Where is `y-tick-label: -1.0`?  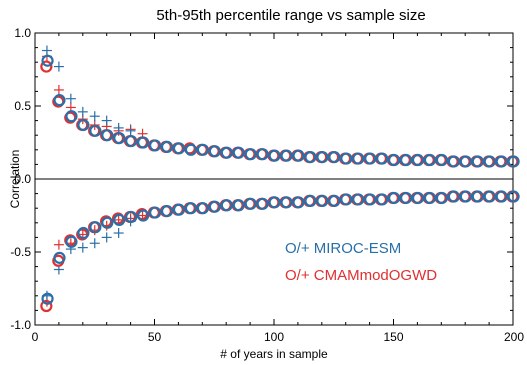 y-tick-label: -1.0 is located at coordinates (20, 325).